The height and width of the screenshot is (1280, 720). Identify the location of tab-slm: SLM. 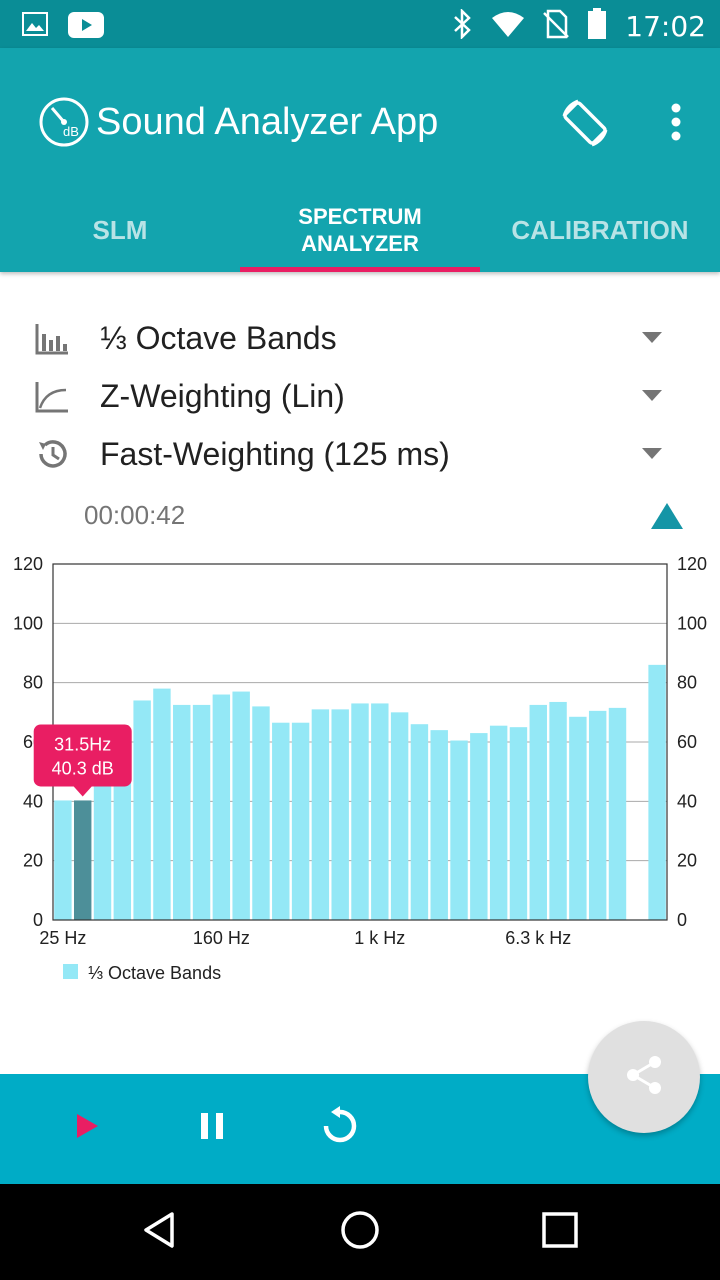
(120, 230).